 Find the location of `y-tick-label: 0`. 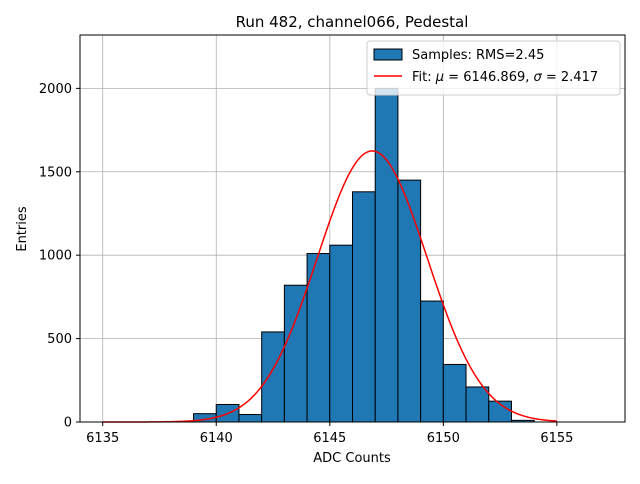

y-tick-label: 0 is located at coordinates (68, 423).